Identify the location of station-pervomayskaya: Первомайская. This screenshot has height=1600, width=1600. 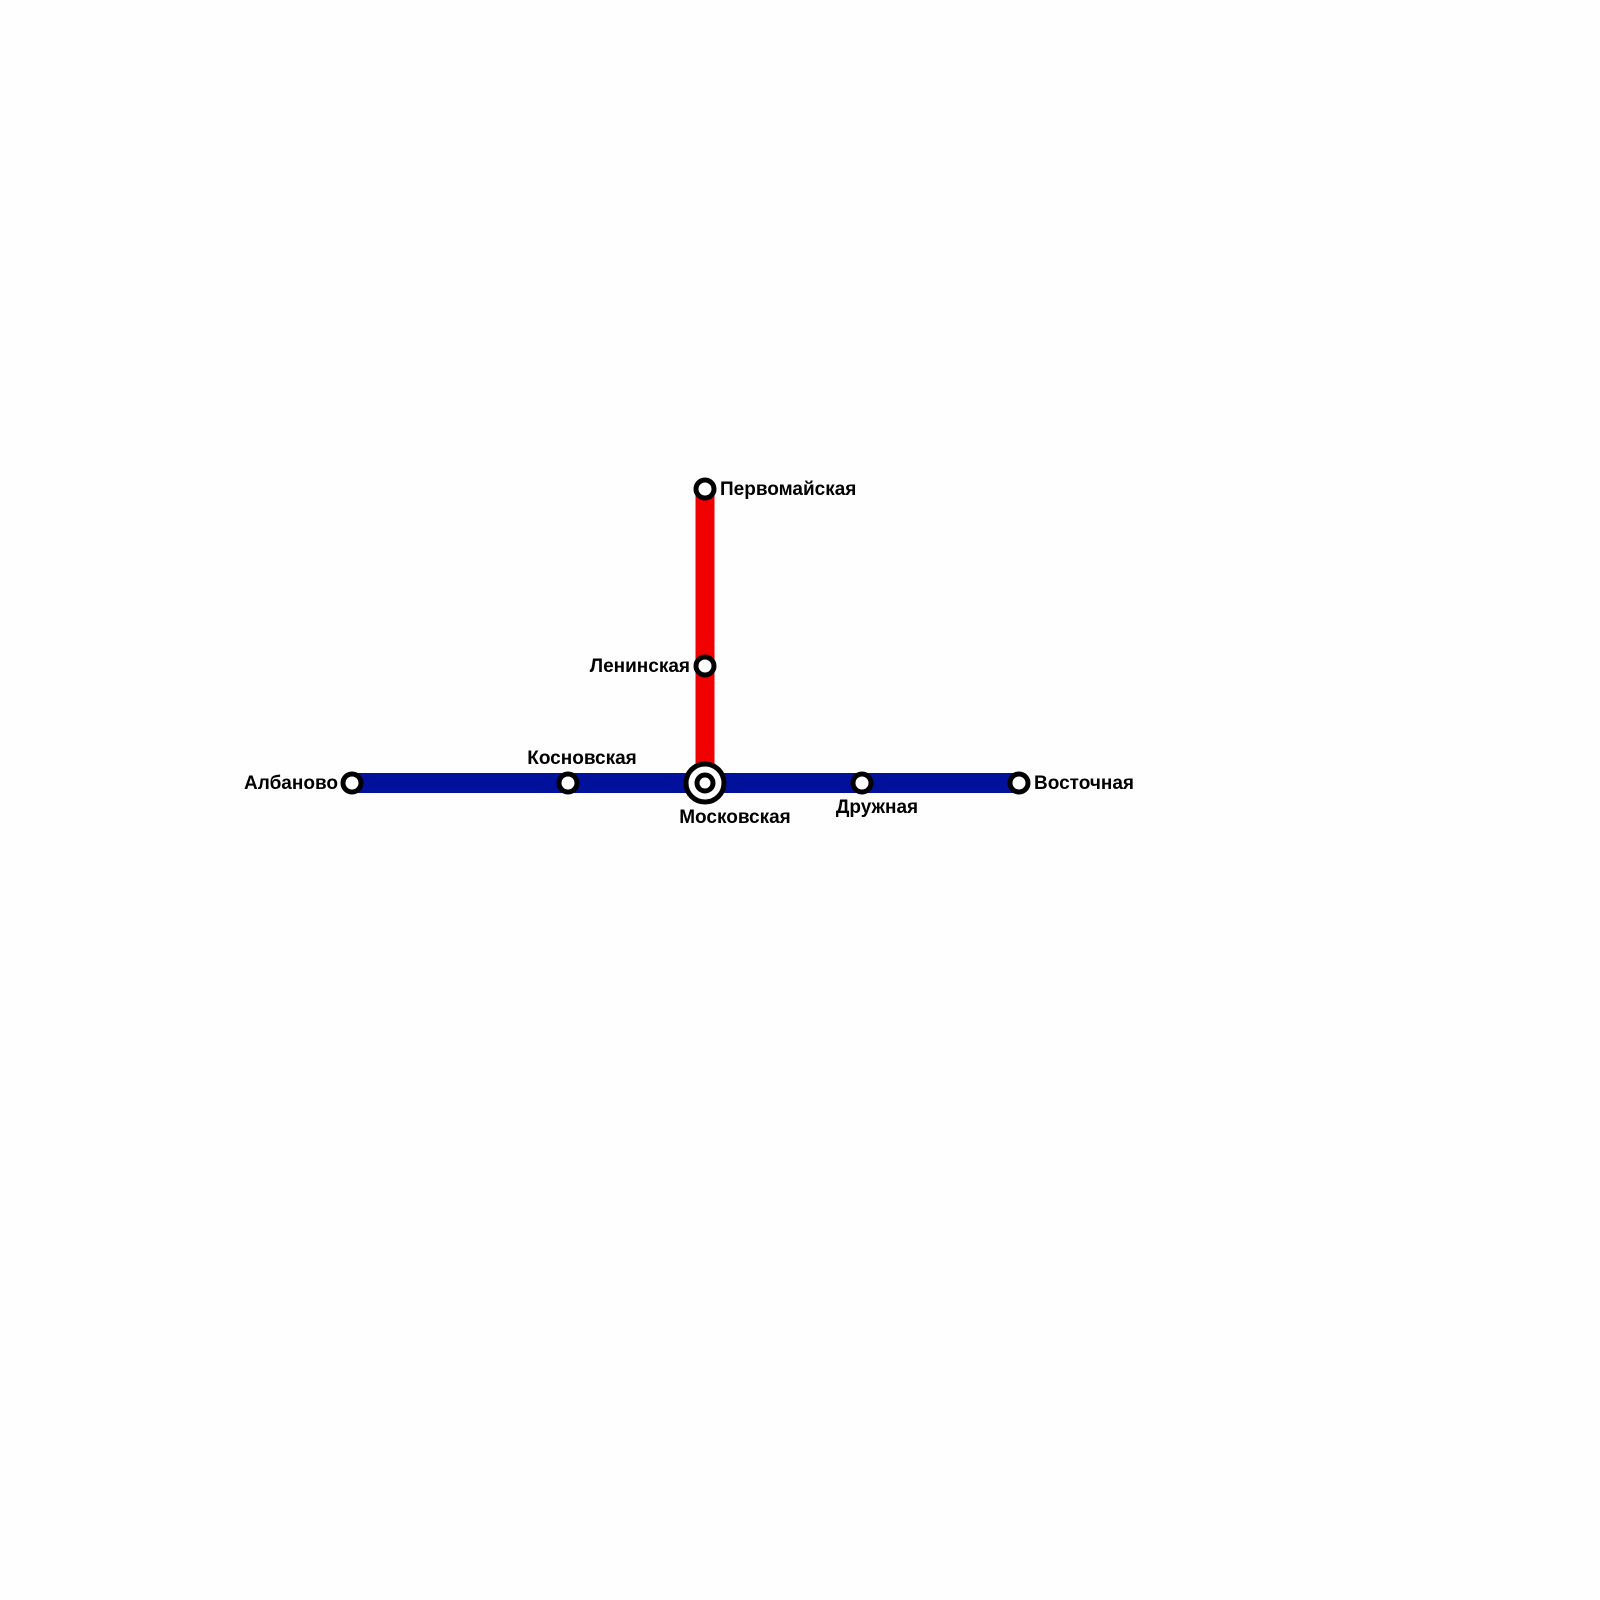
(774, 489).